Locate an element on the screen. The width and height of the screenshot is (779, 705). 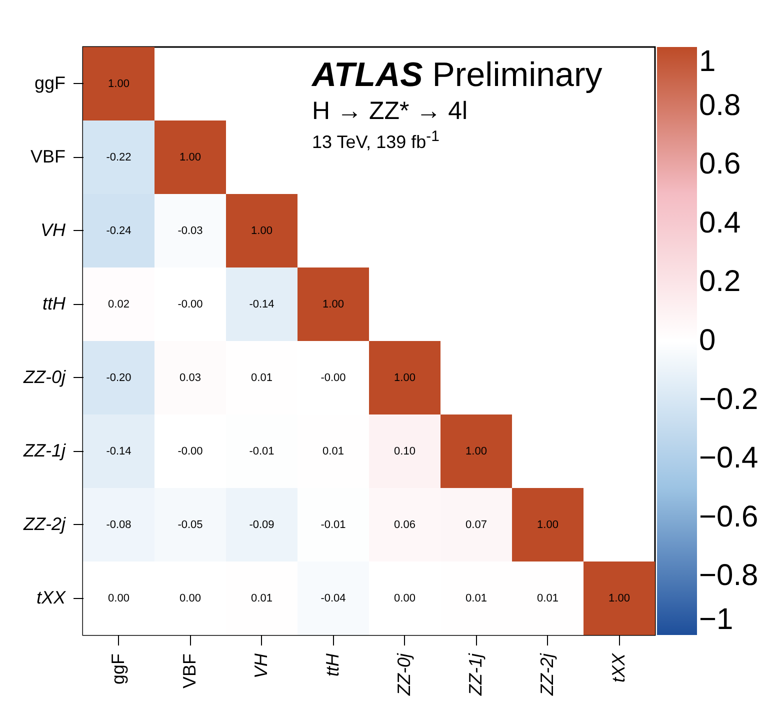
data-label: 0.03 is located at coordinates (190, 378).